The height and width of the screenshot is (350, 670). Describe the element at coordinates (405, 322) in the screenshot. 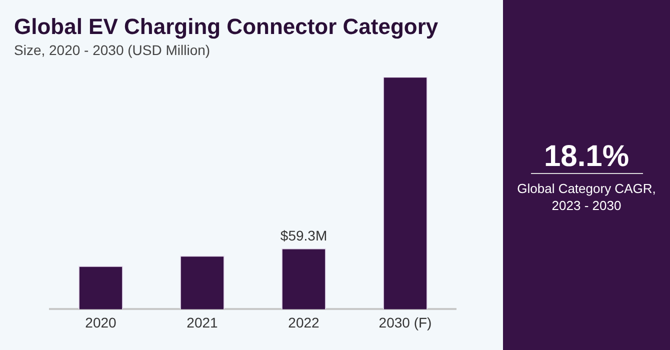

I see `x-tick-label: 2030 (F)` at that location.